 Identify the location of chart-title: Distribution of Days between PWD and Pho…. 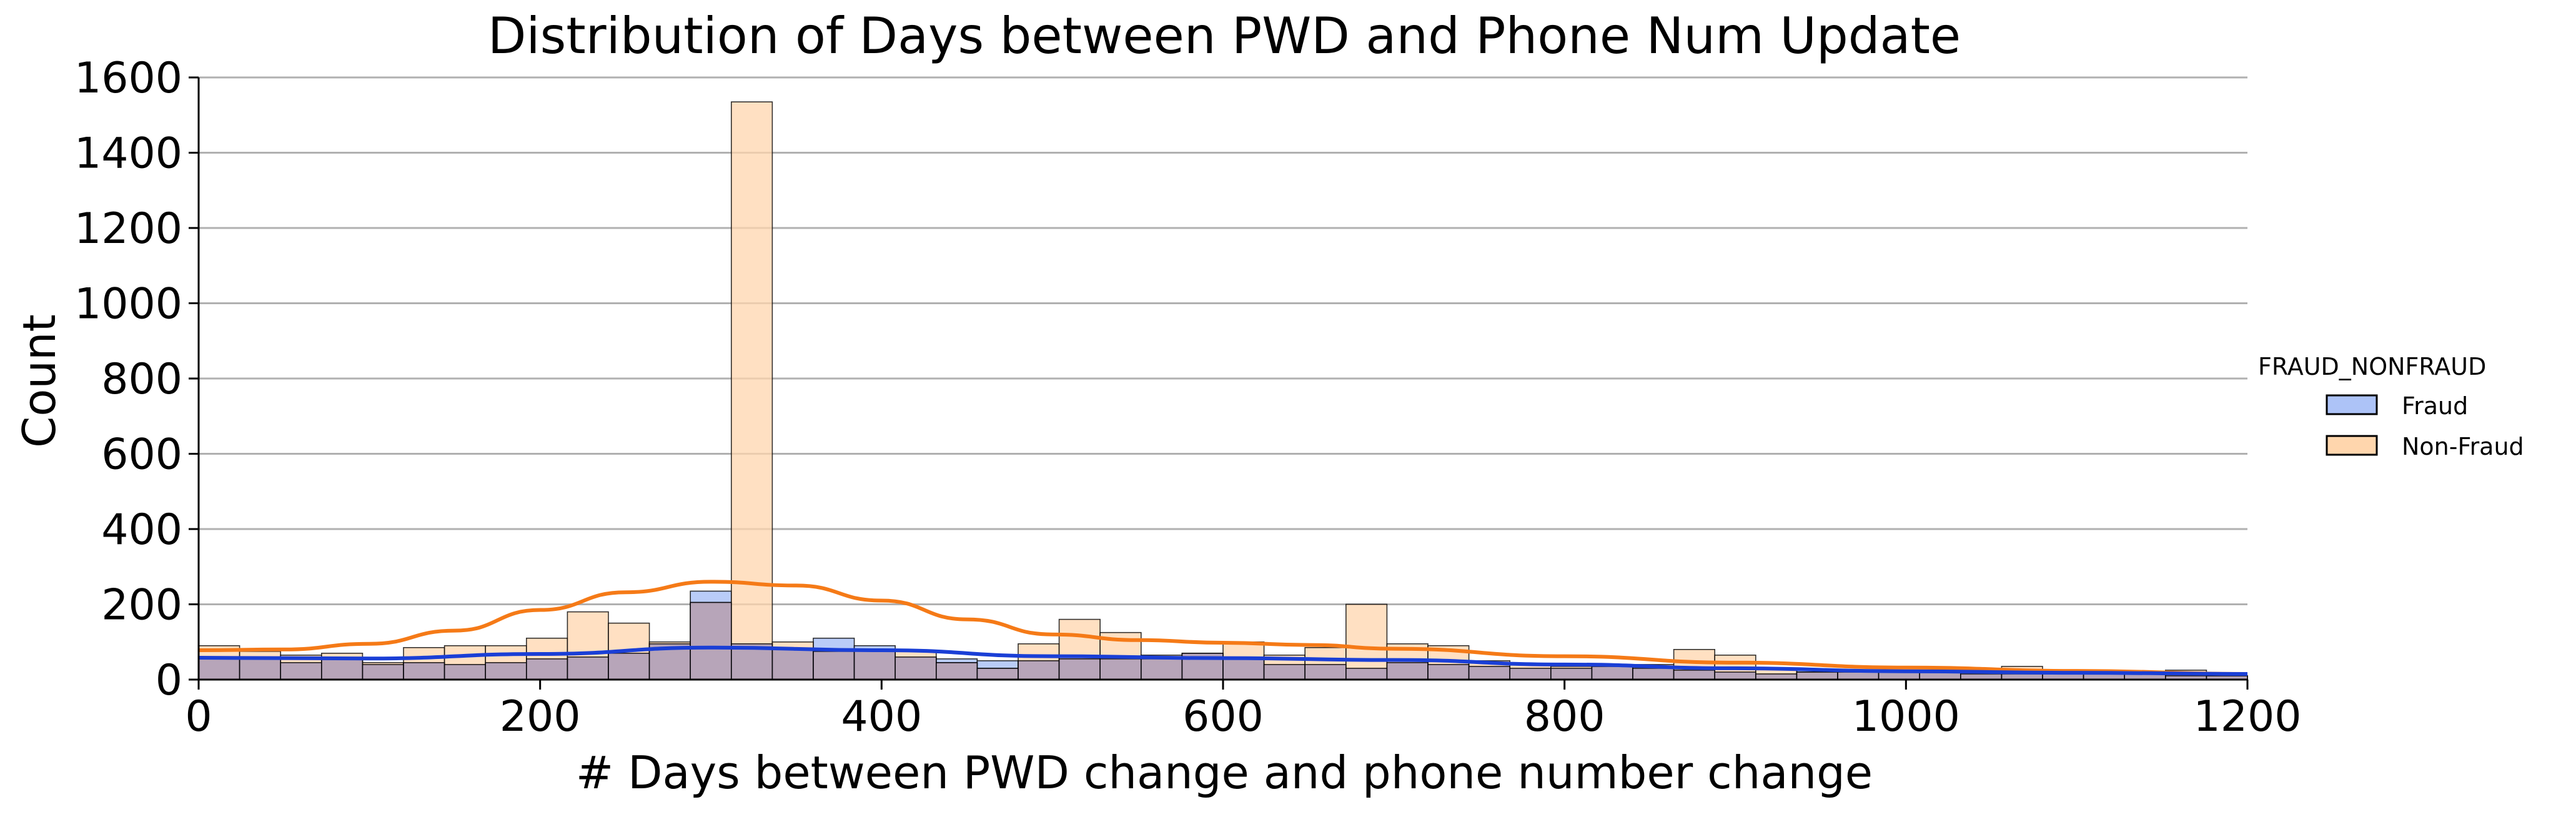
(1224, 36).